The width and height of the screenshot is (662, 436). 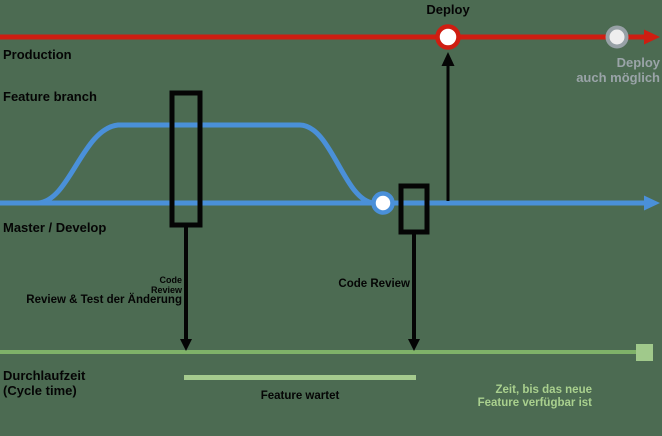 What do you see at coordinates (37, 54) in the screenshot?
I see `production-label: Production` at bounding box center [37, 54].